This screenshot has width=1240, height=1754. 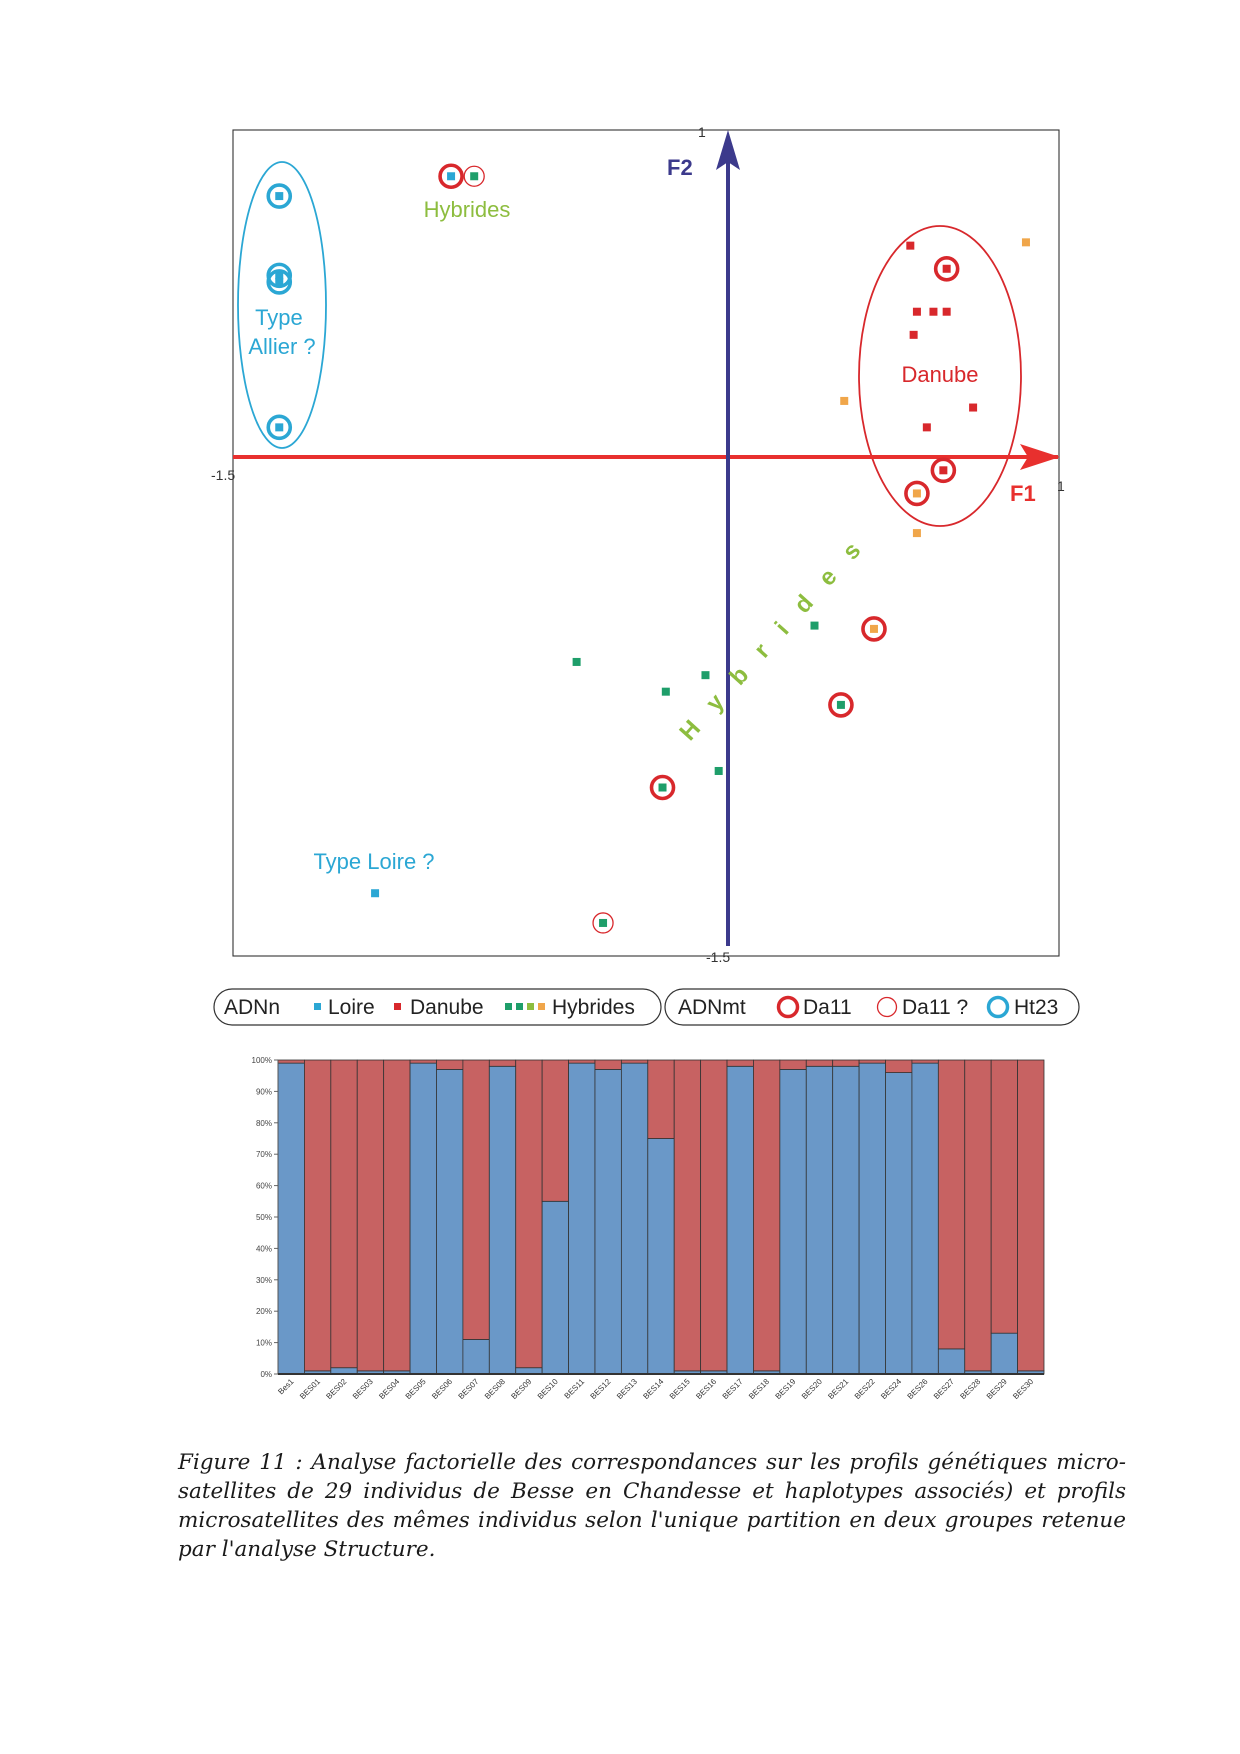 What do you see at coordinates (389, 1389) in the screenshot?
I see `x-tick-label: BES04` at bounding box center [389, 1389].